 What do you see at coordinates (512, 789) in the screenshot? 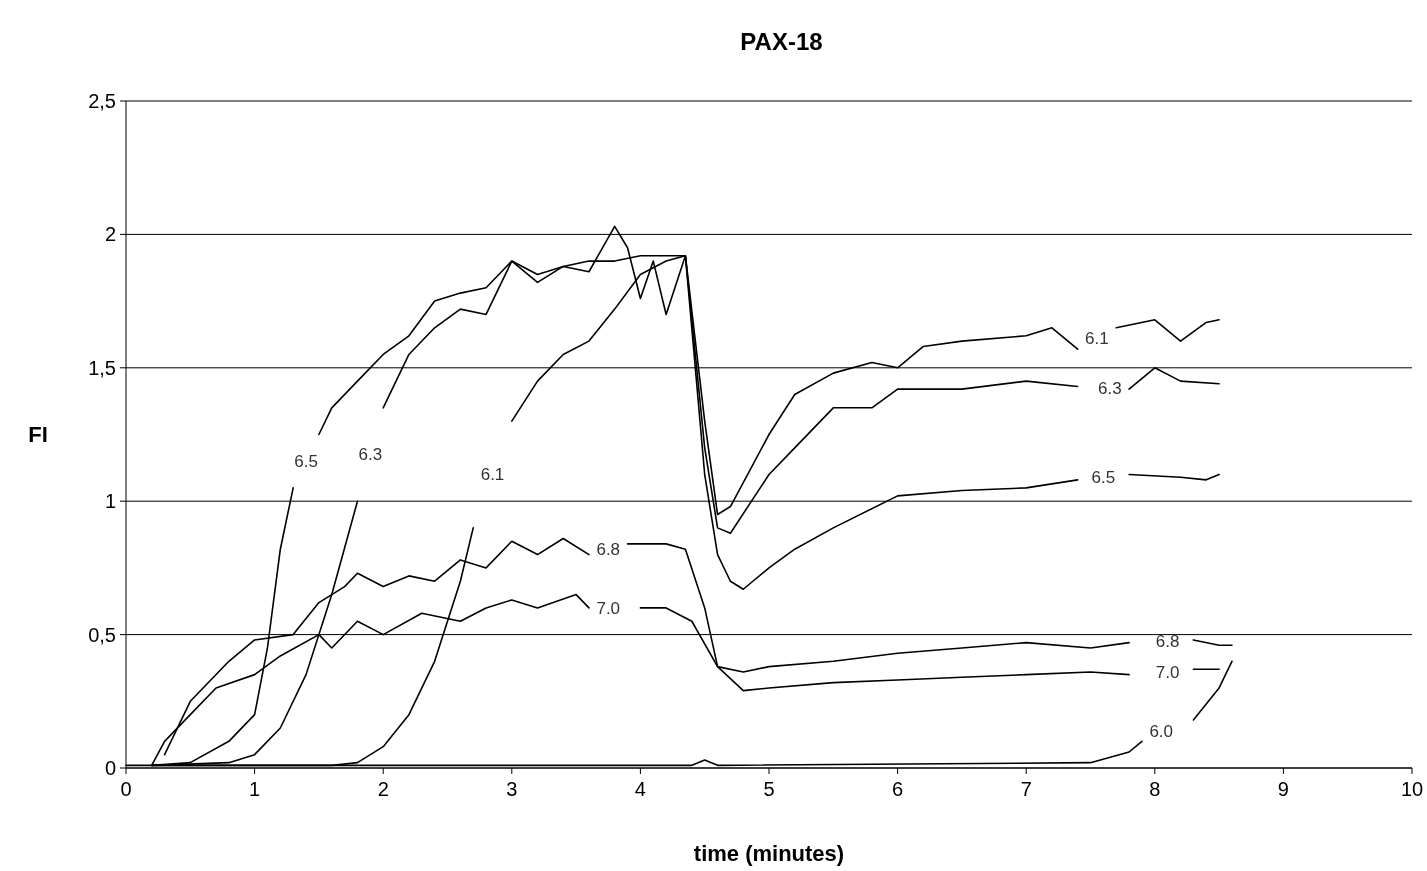
I see `x-tick-label: 3` at bounding box center [512, 789].